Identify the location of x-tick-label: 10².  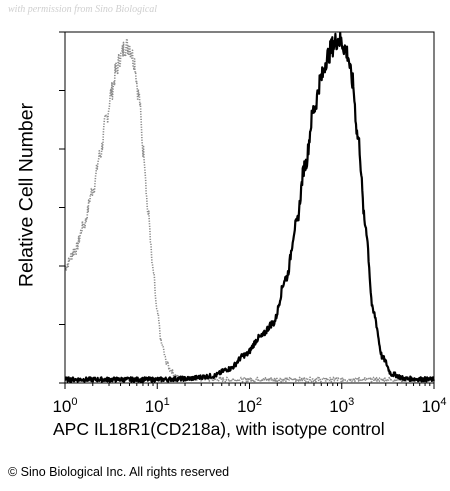
(249, 406).